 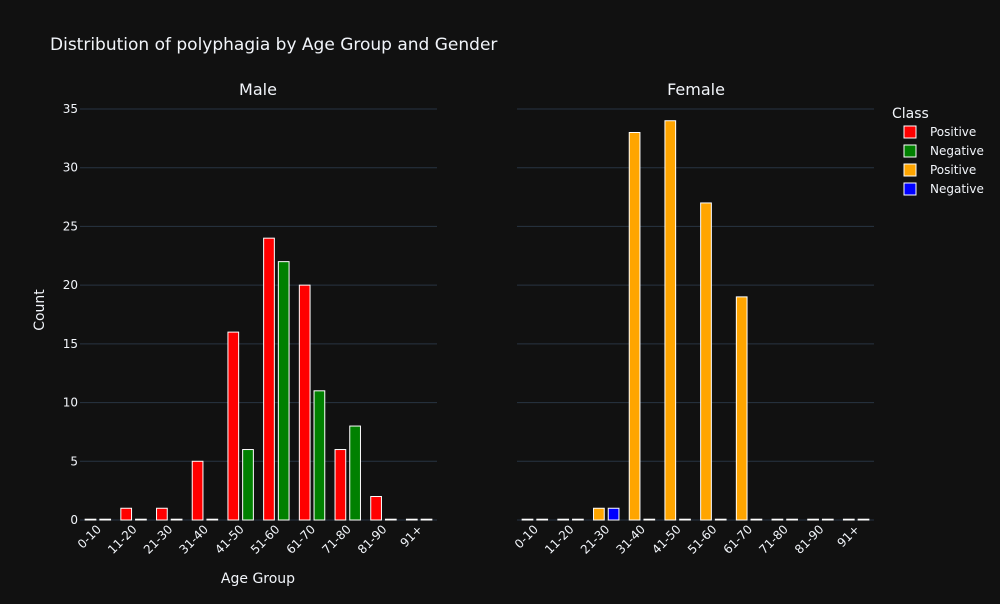 I want to click on y-tick-label: 20, so click(x=70, y=285).